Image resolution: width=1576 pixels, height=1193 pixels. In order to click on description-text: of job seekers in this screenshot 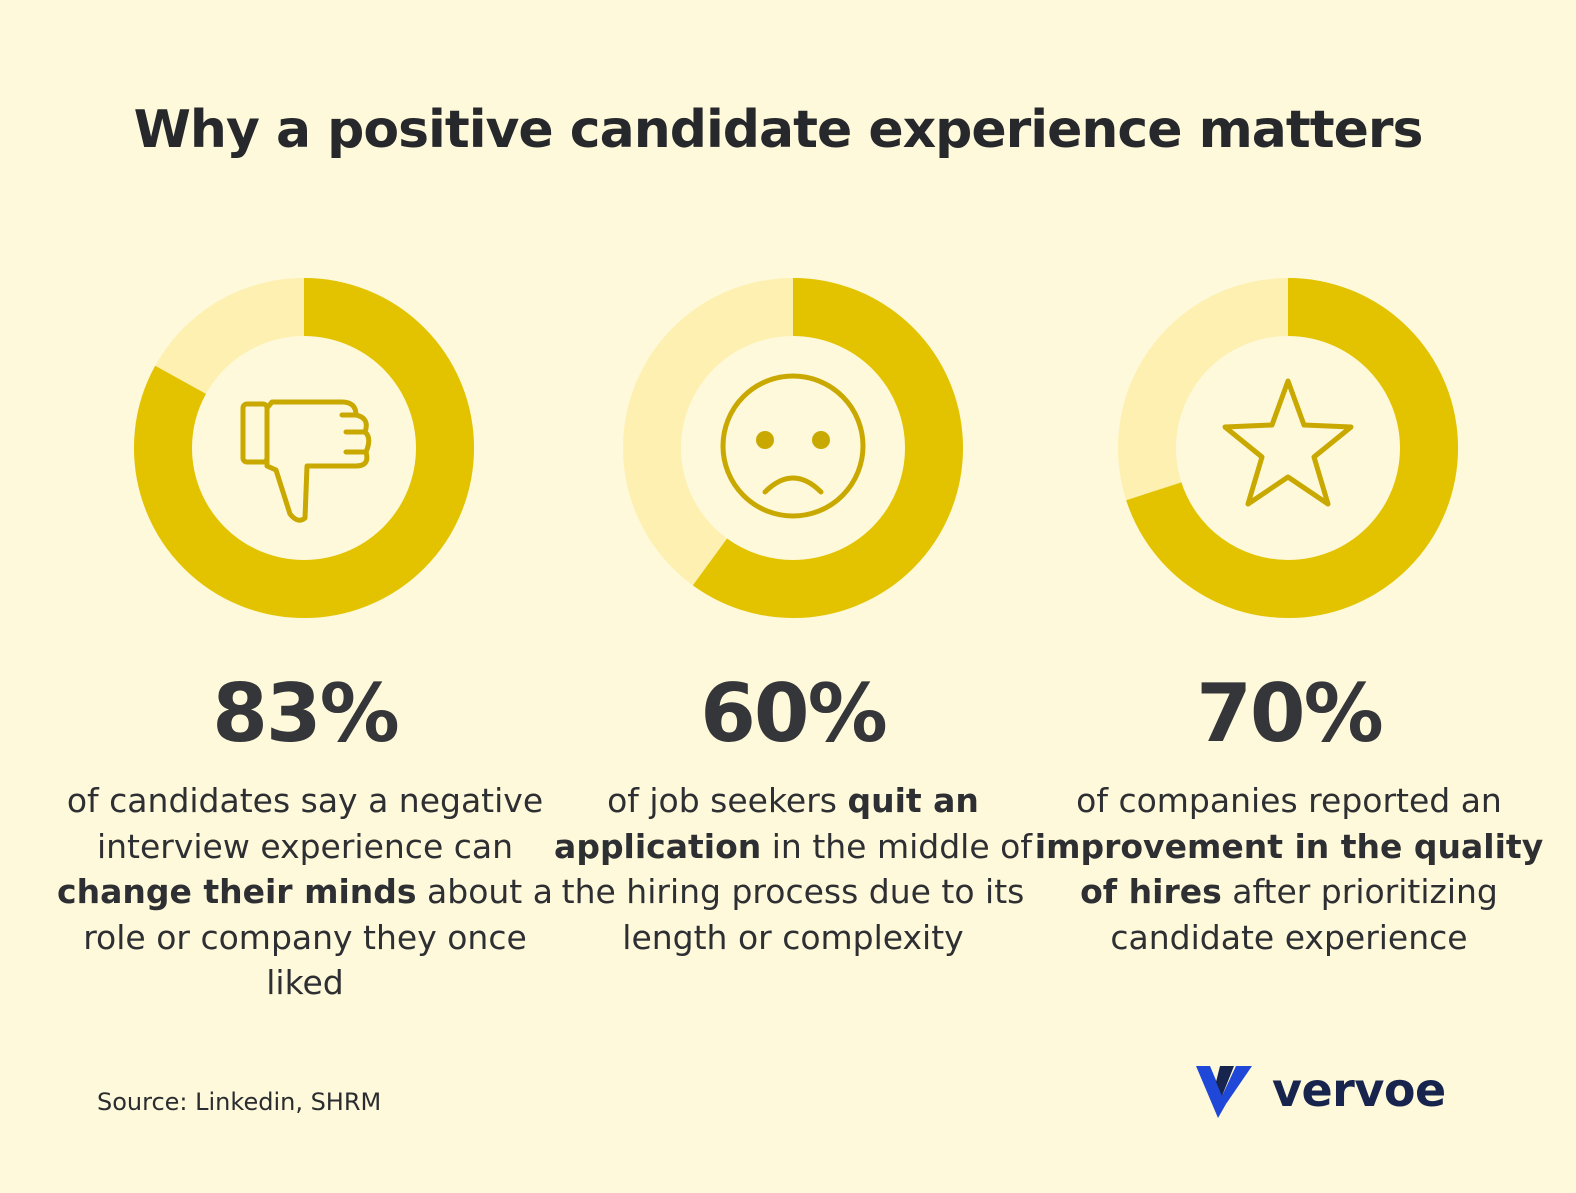, I will do `click(727, 800)`.